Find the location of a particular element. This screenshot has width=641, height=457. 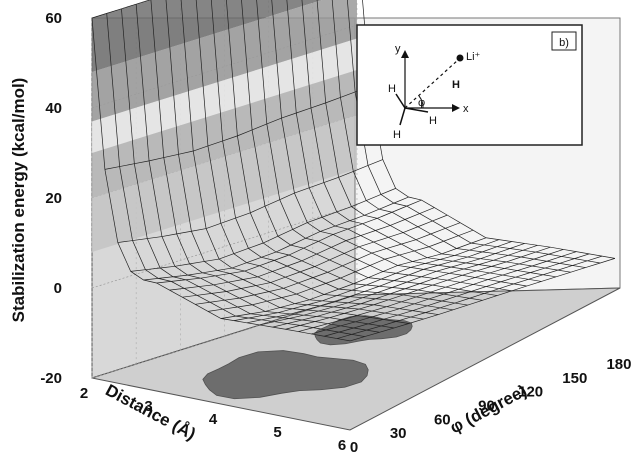

inset-ion-label: Li⁺ is located at coordinates (473, 57).